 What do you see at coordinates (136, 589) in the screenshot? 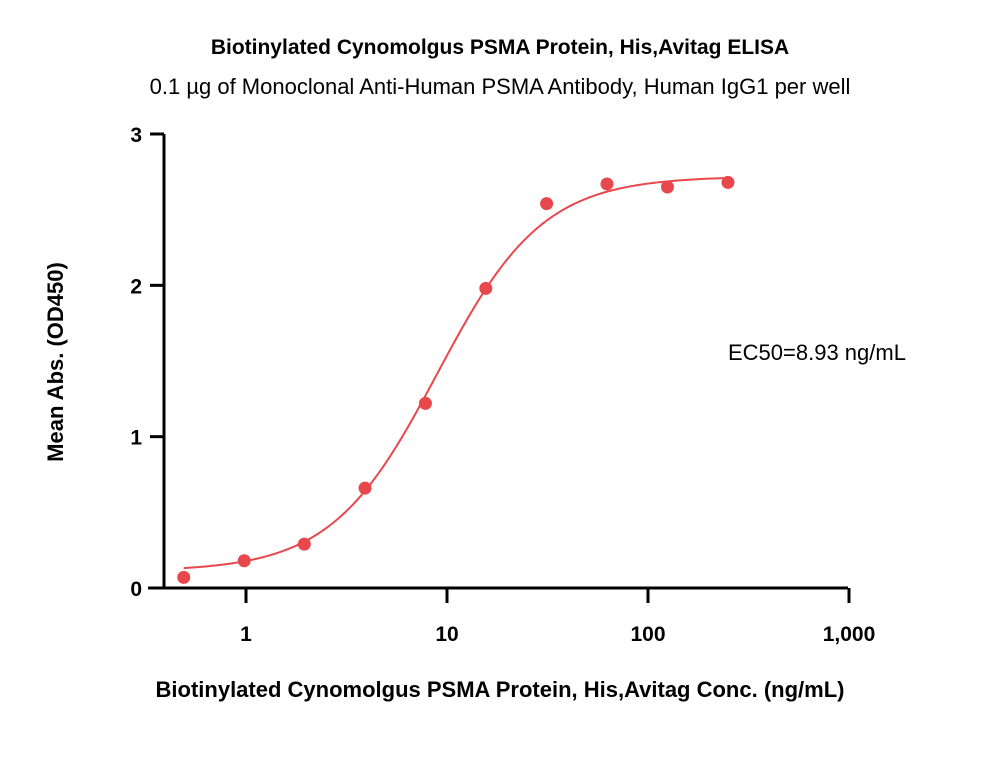
I see `y-tick-label: 0` at bounding box center [136, 589].